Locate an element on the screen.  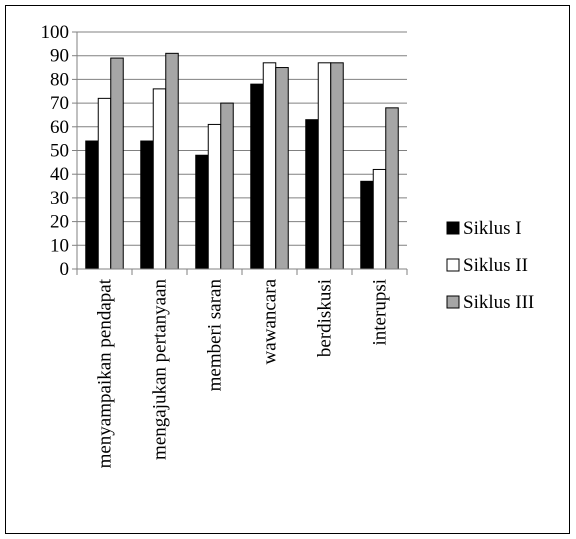
legend-label: Siklus III is located at coordinates (498, 302).